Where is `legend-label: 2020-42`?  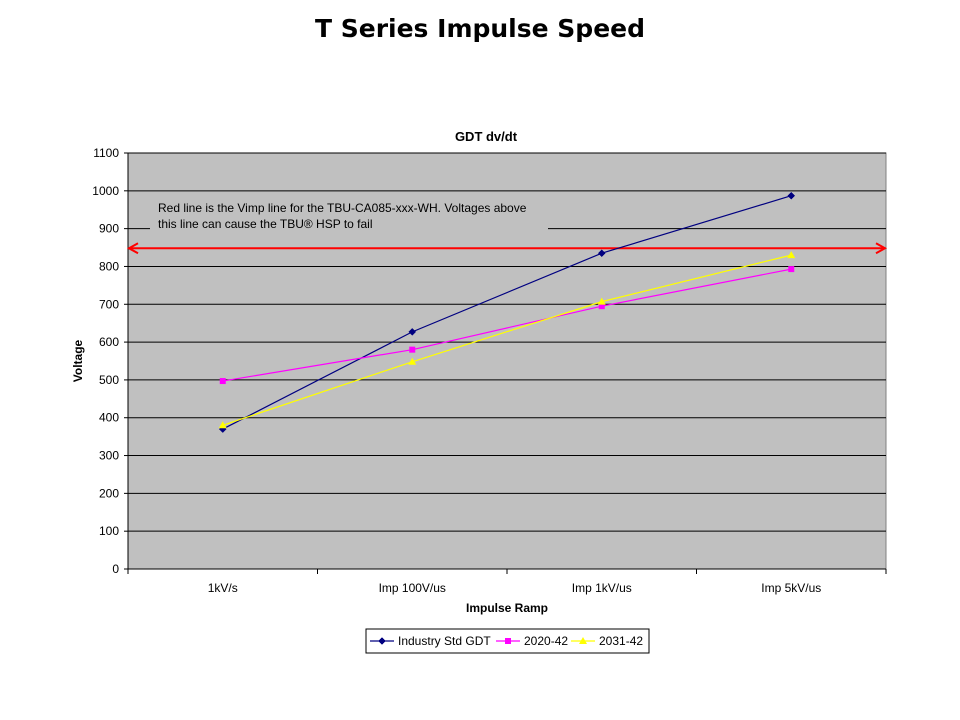 legend-label: 2020-42 is located at coordinates (546, 641).